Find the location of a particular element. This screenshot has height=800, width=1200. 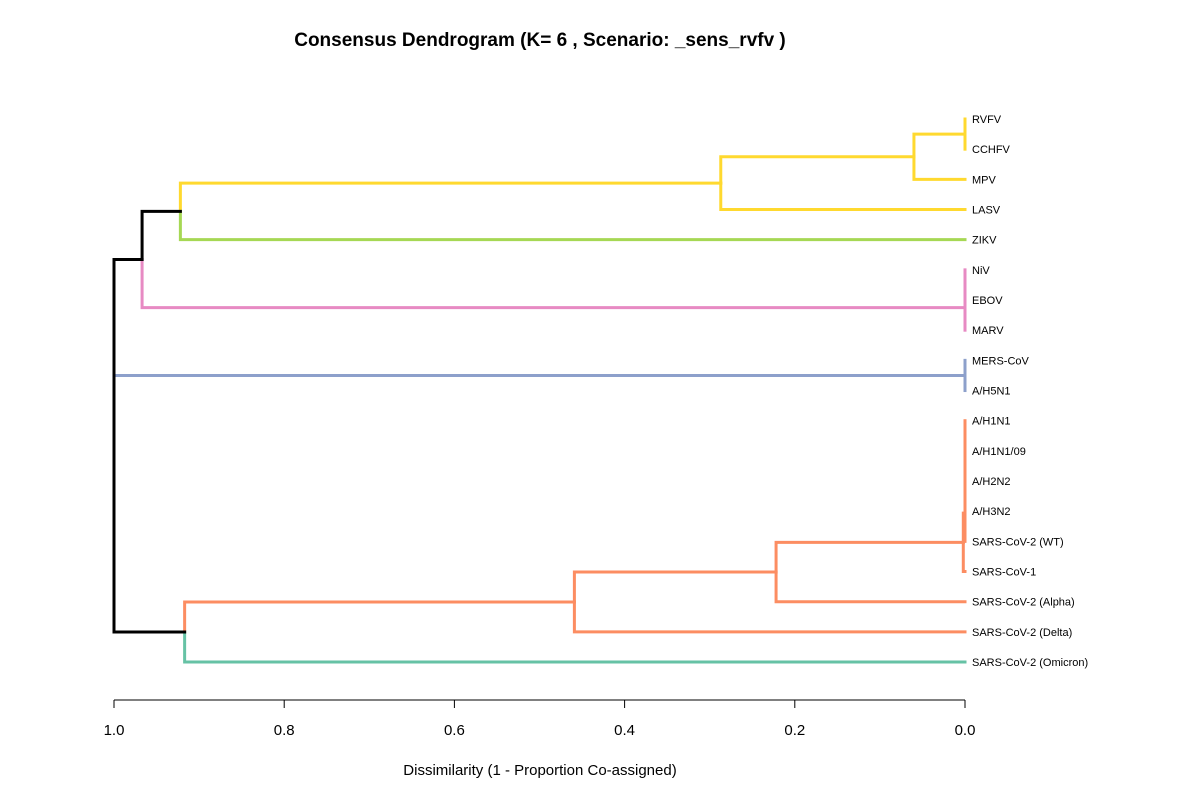

dendrogram-merge-m15 is located at coordinates (769, 602).